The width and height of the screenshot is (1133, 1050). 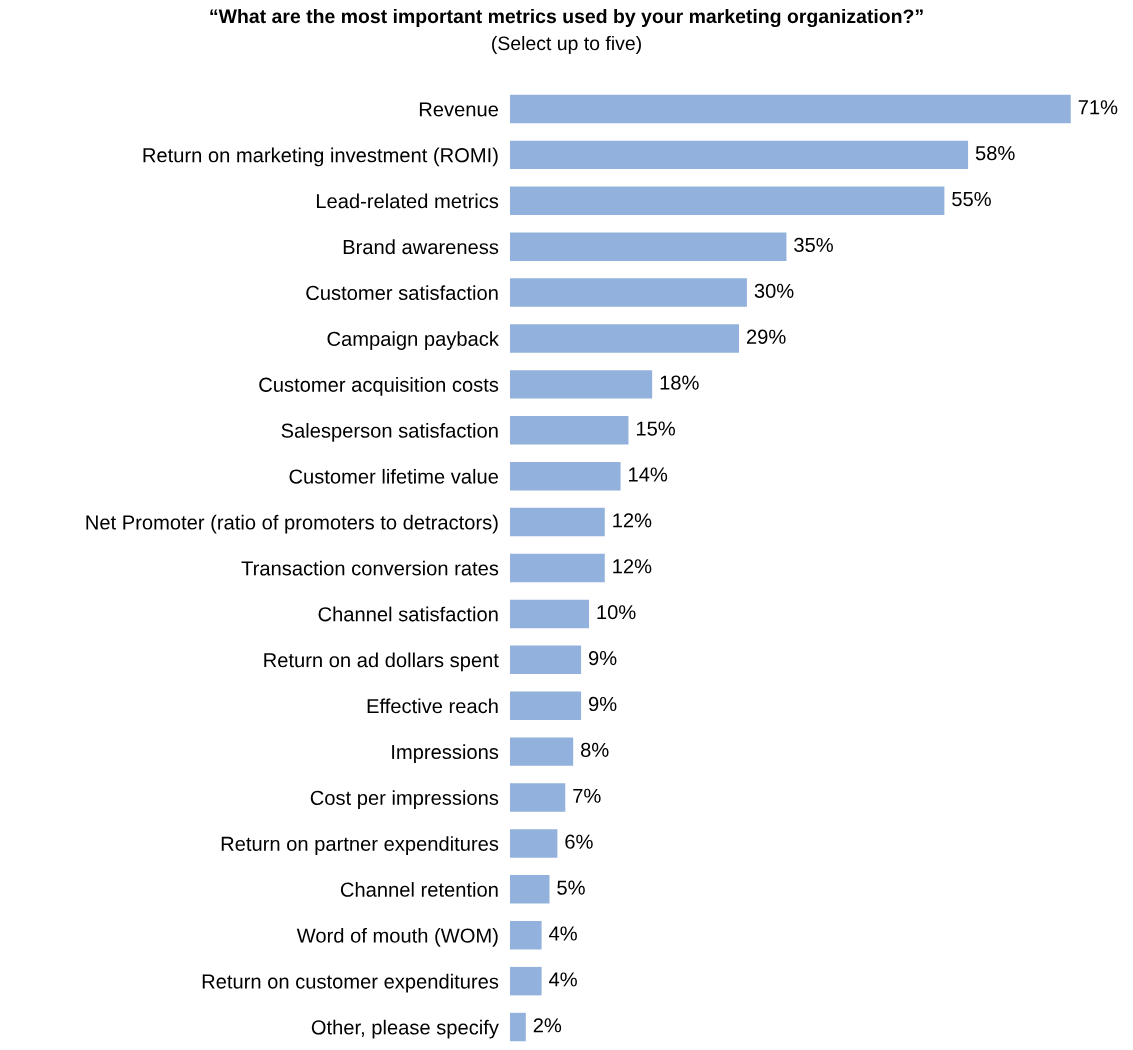 What do you see at coordinates (813, 245) in the screenshot?
I see `data-label: 35%` at bounding box center [813, 245].